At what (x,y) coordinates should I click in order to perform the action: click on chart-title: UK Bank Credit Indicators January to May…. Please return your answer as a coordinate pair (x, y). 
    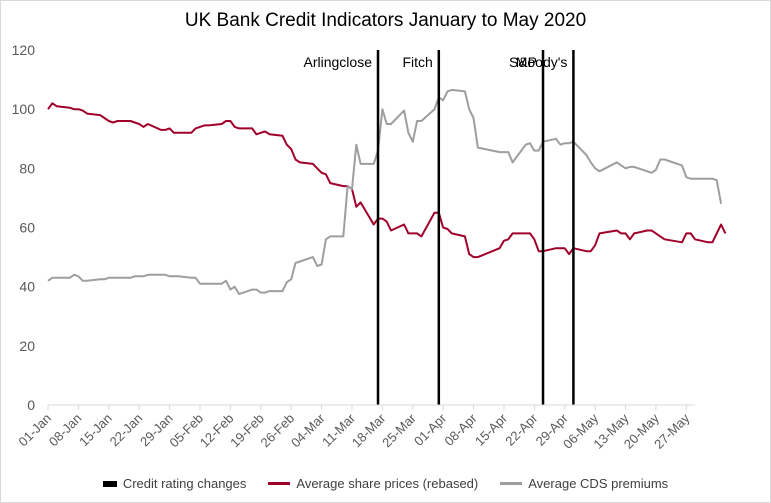
    Looking at the image, I should click on (385, 20).